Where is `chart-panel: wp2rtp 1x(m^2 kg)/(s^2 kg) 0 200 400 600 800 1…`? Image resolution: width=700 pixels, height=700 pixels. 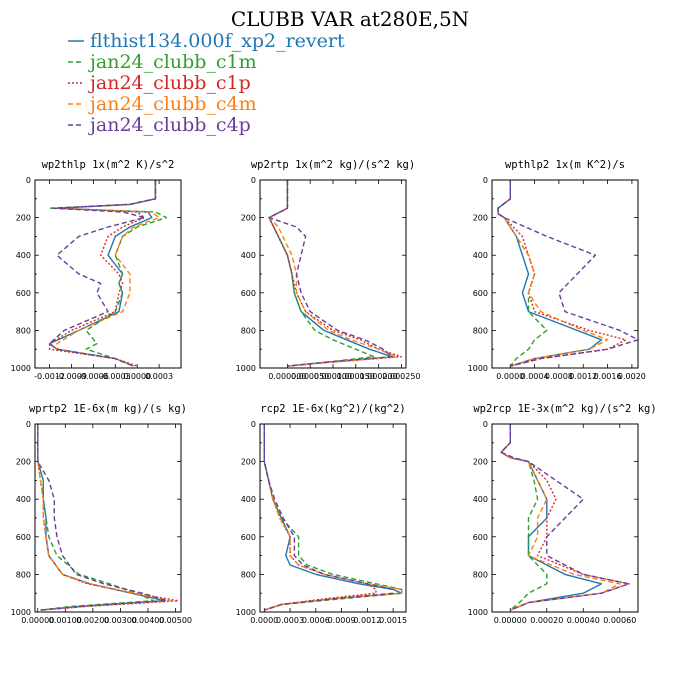 chart-panel: wp2rtp 1x(m^2 kg)/(s^2 kg) 0 200 400 600 800 1… is located at coordinates (328, 270).